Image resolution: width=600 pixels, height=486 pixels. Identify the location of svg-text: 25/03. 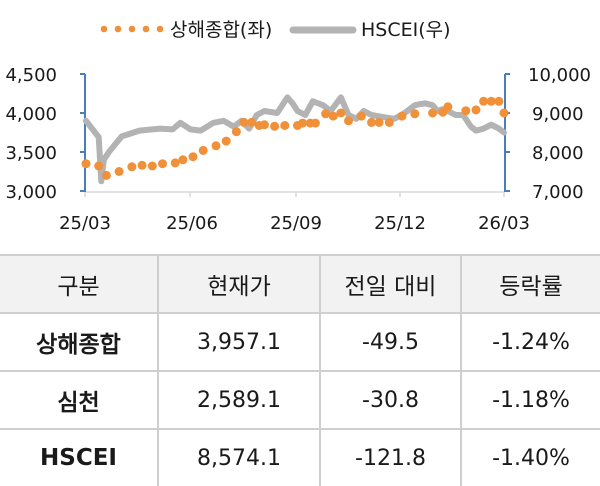
(85, 223).